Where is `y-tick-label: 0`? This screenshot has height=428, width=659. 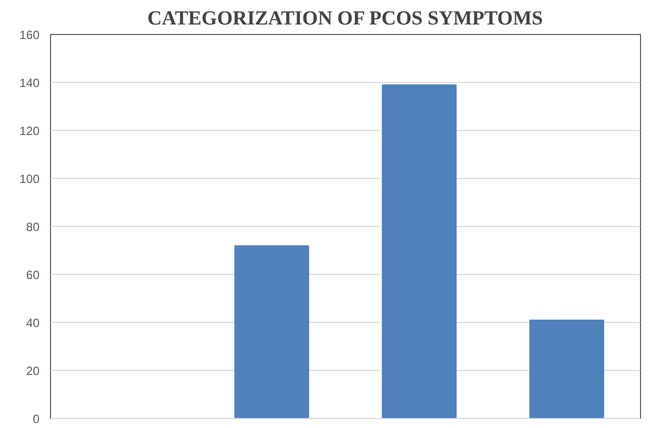 y-tick-label: 0 is located at coordinates (36, 419).